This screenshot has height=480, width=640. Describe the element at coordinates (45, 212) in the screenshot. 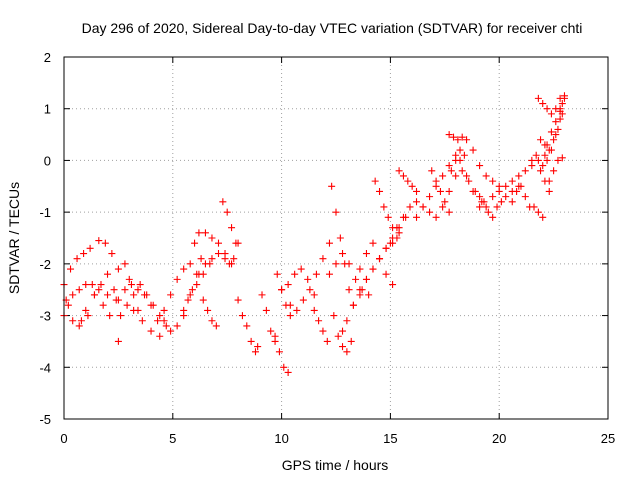

I see `y-tick-label: -1` at that location.